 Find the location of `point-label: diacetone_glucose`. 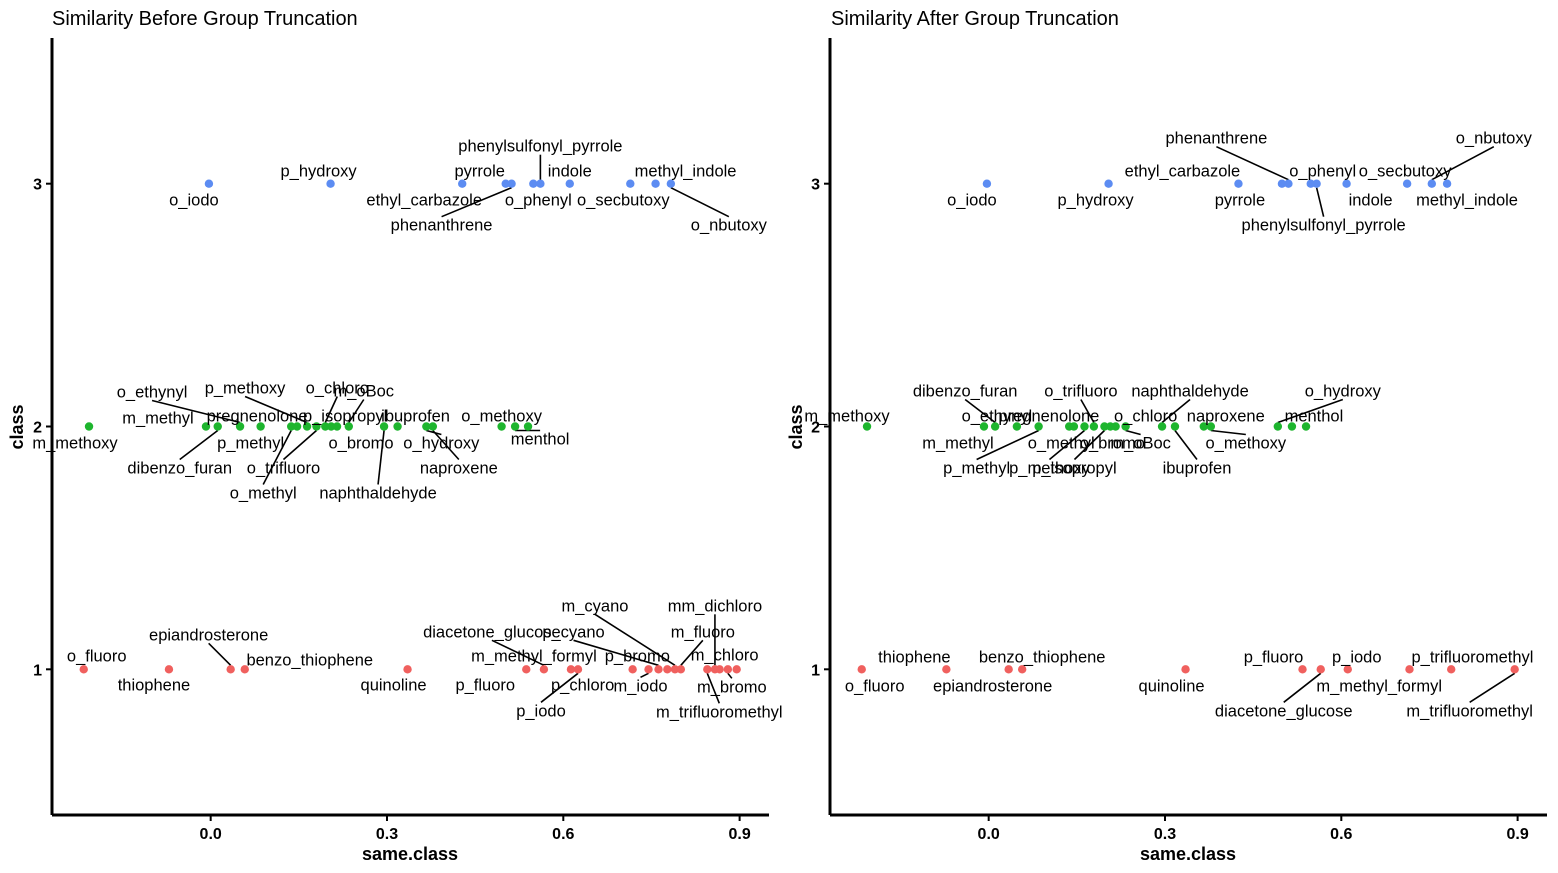

point-label: diacetone_glucose is located at coordinates (1284, 711).